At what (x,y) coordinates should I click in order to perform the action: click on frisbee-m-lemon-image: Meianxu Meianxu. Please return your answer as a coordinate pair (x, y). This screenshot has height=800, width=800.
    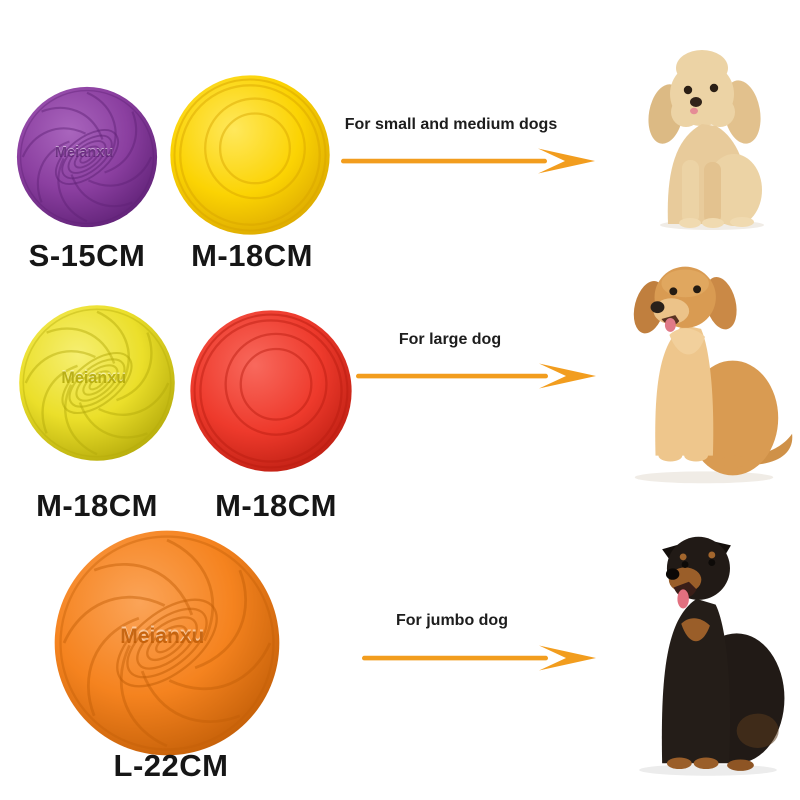
    Looking at the image, I should click on (97, 383).